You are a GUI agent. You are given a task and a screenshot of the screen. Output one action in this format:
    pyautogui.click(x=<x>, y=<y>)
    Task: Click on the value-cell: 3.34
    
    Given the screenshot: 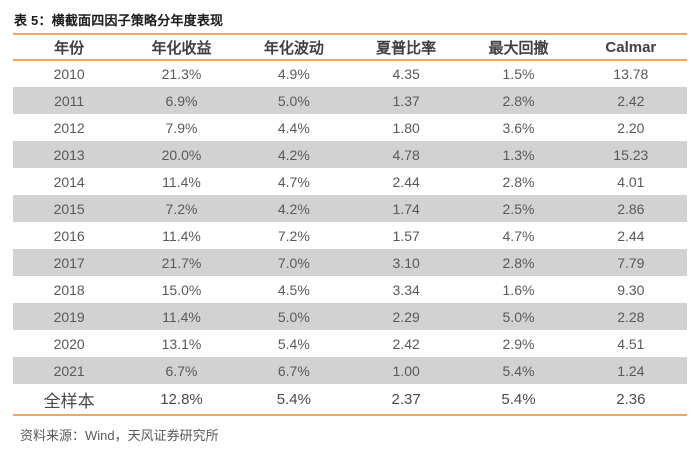 What is the action you would take?
    pyautogui.click(x=406, y=289)
    